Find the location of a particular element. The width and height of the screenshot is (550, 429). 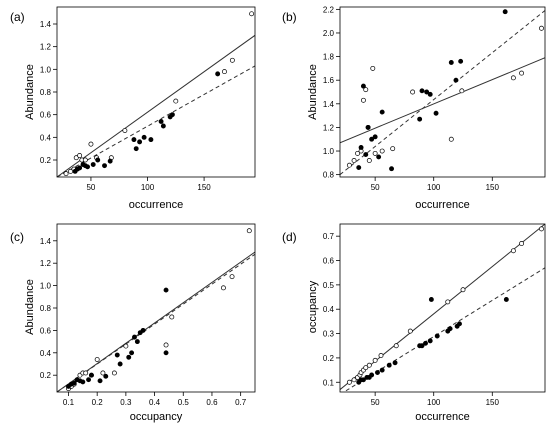

y-tick-label: 0.3 is located at coordinates (329, 334).